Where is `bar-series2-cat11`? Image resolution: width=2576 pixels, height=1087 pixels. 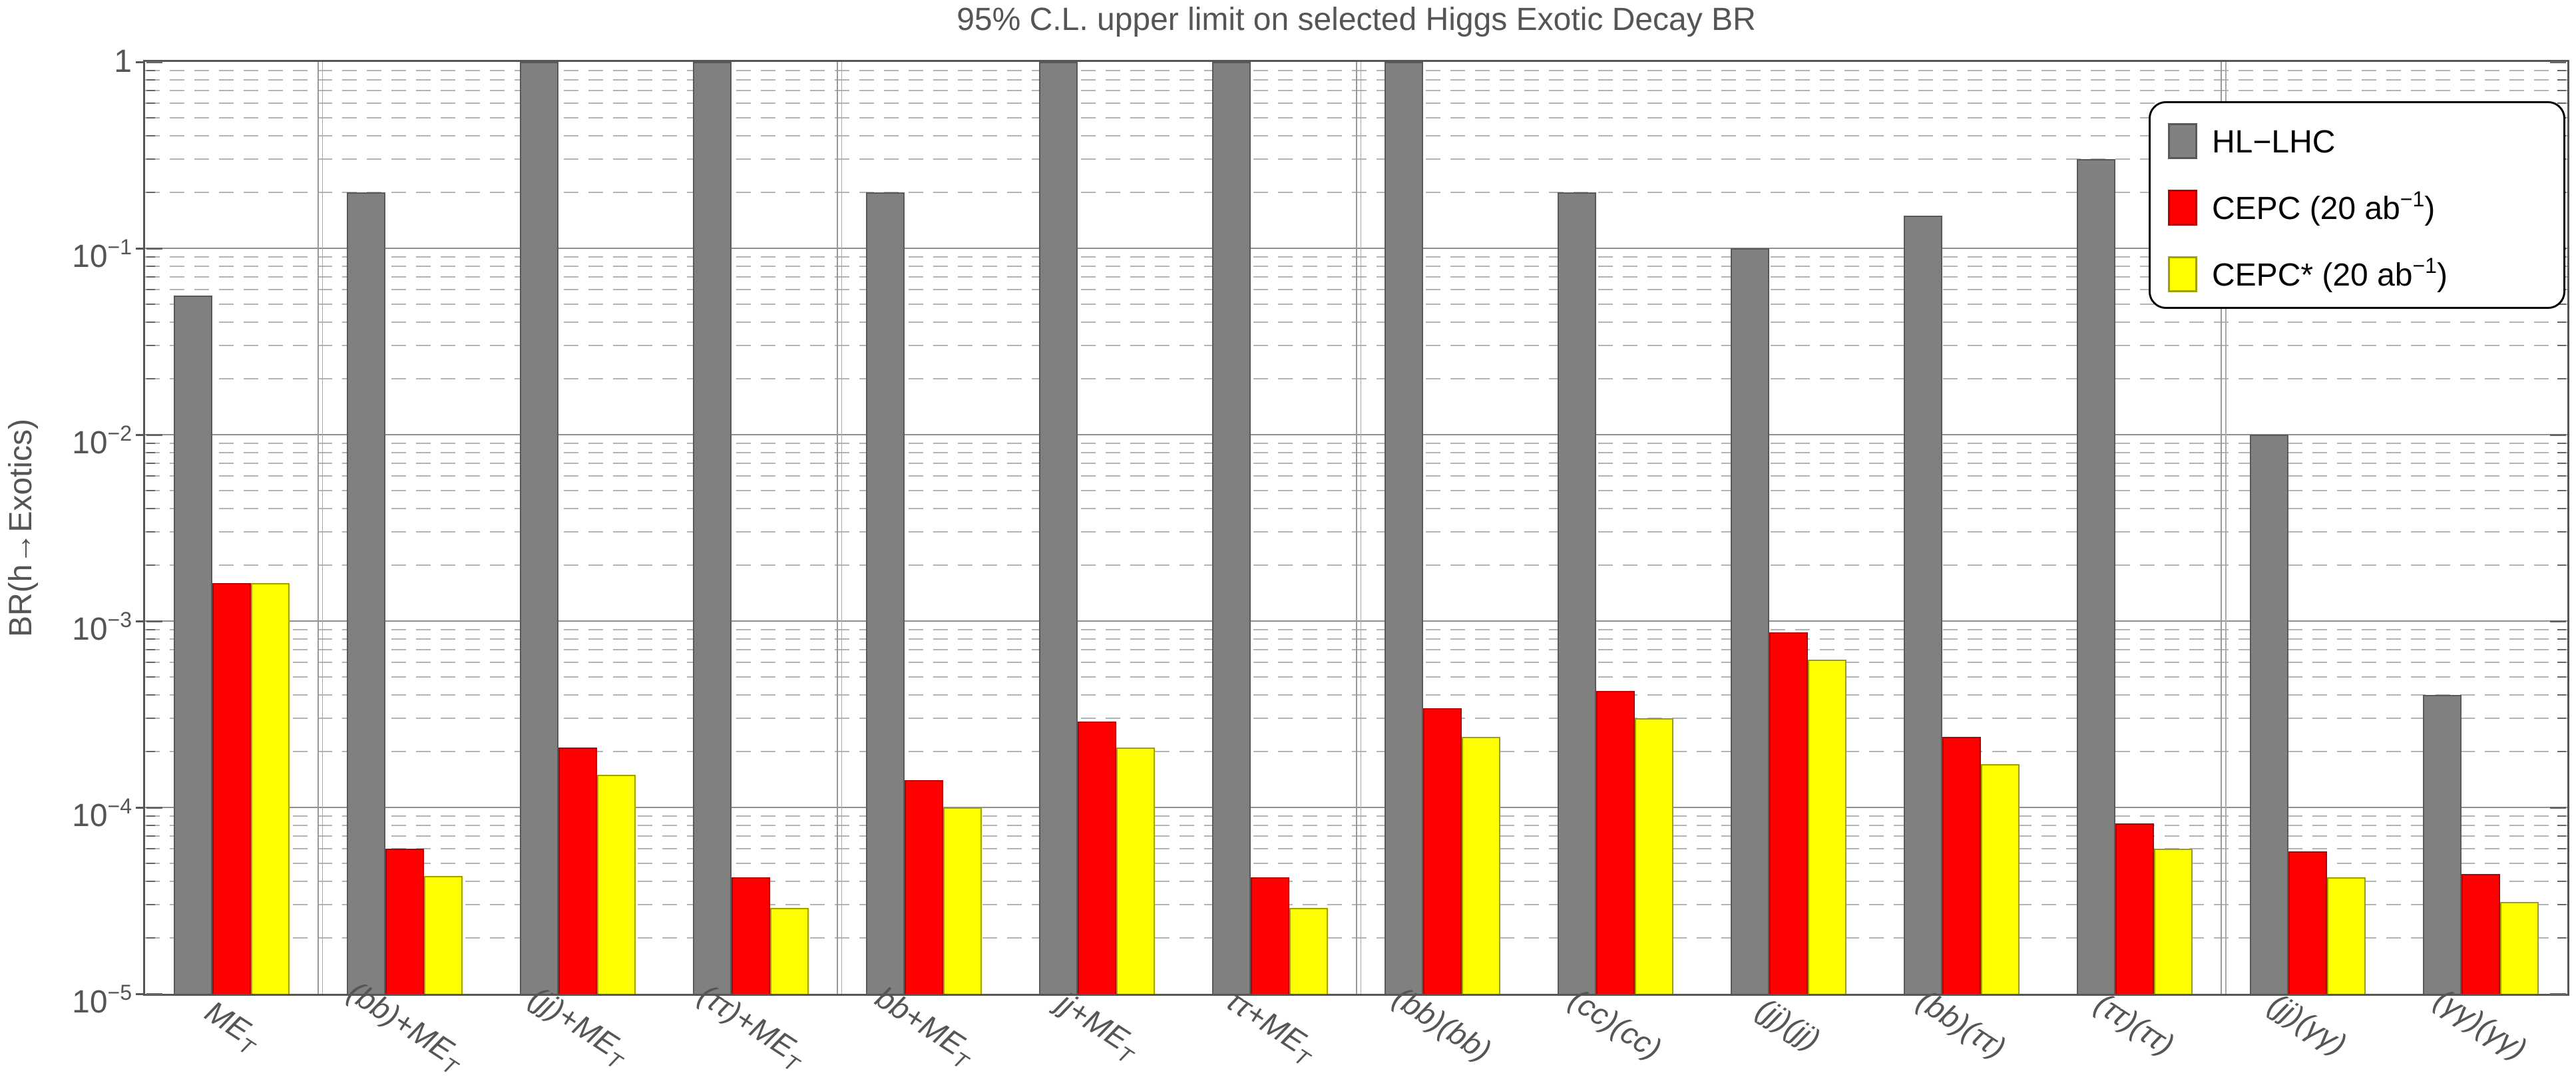 bar-series2-cat11 is located at coordinates (2173, 921).